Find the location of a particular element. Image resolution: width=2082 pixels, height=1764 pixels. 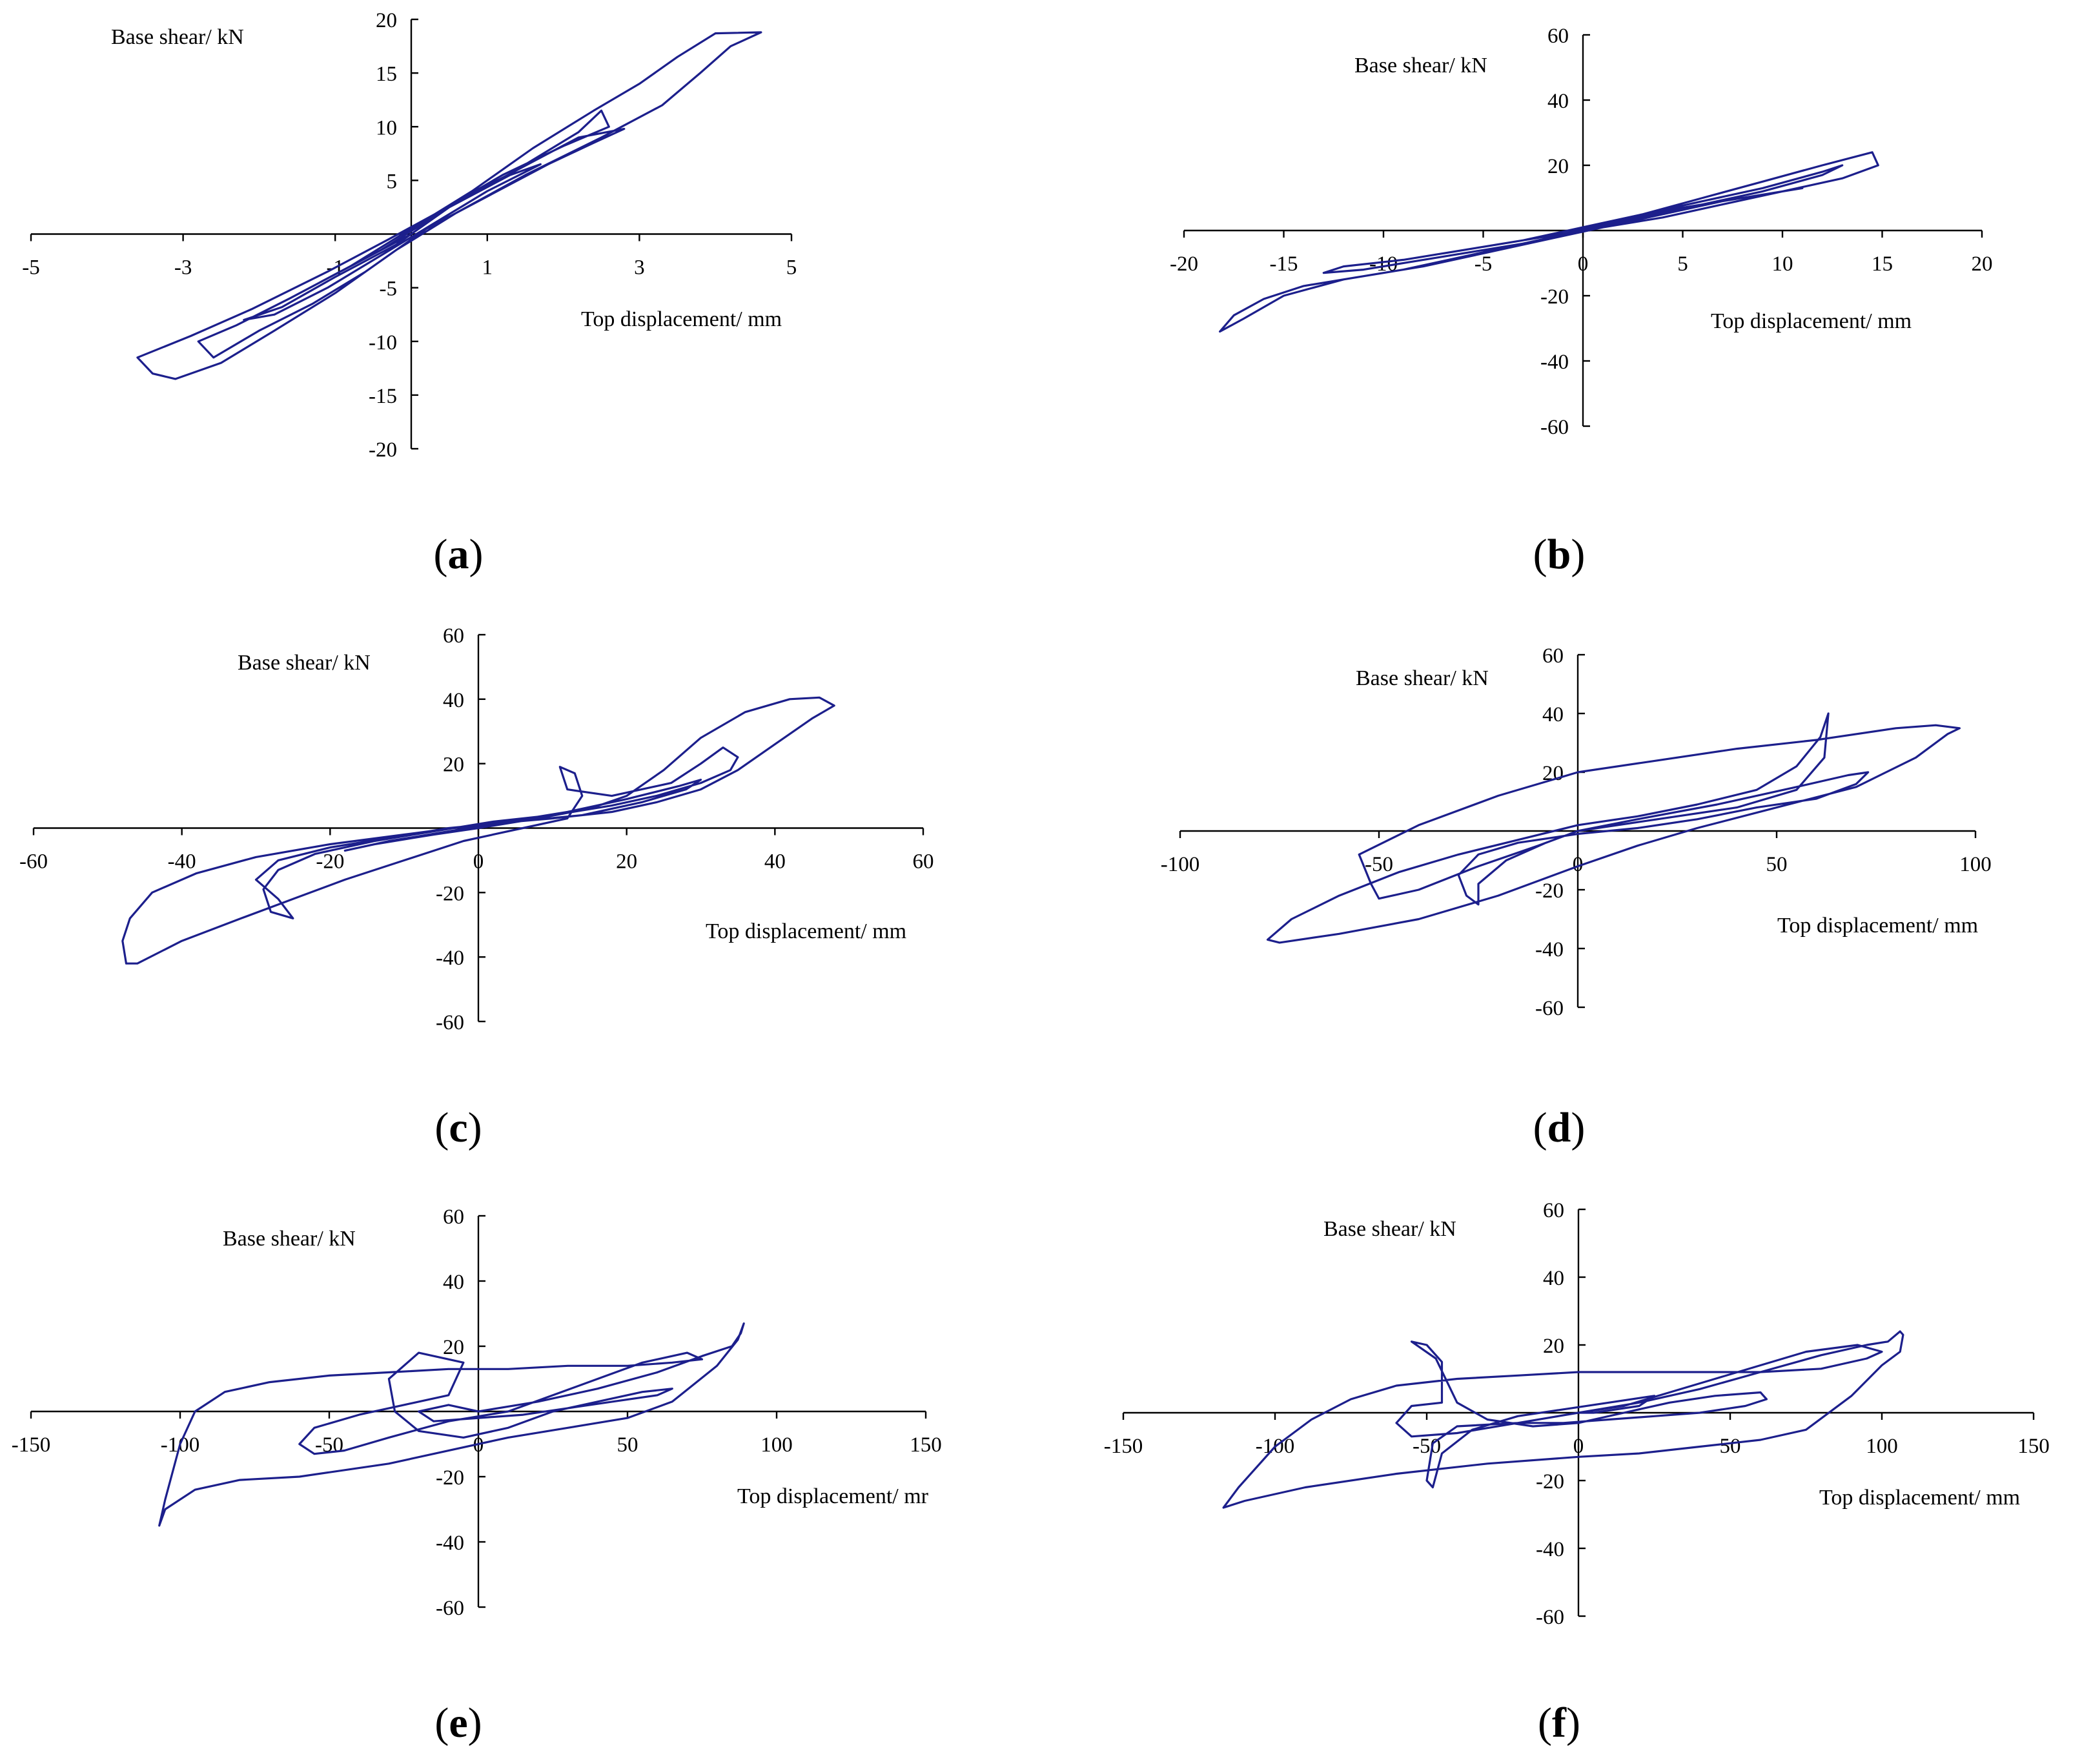

panel-label: (f) is located at coordinates (1559, 1723).